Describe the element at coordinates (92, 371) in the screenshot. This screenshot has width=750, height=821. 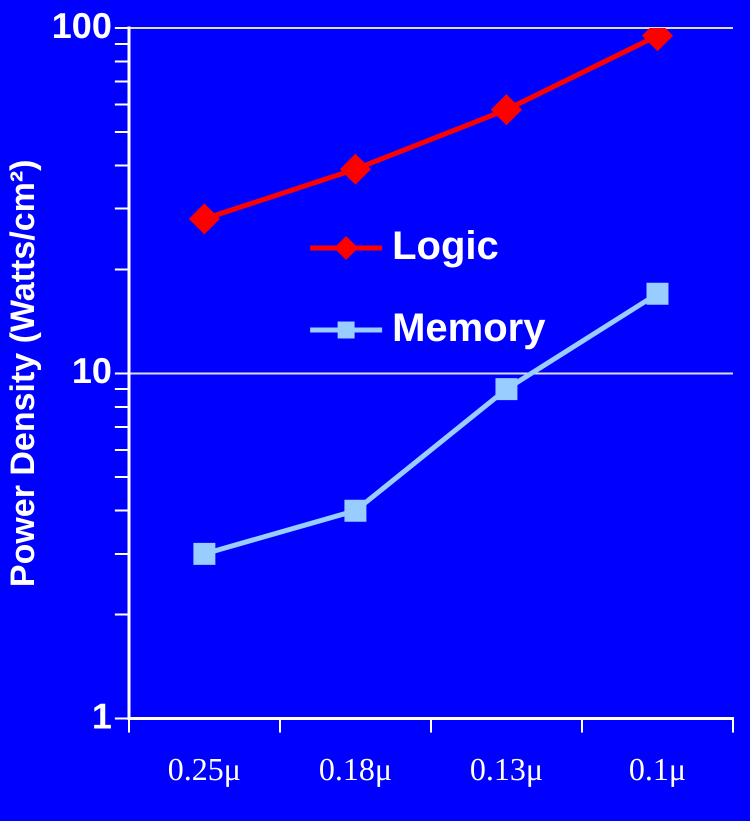
I see `y-tick-label: 10` at that location.